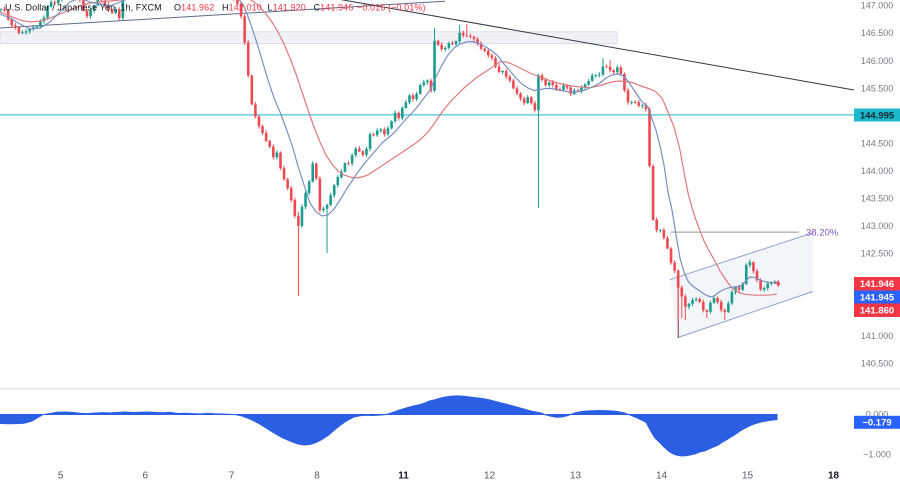 This screenshot has height=487, width=900. I want to click on svg-text: 143.000, so click(877, 226).